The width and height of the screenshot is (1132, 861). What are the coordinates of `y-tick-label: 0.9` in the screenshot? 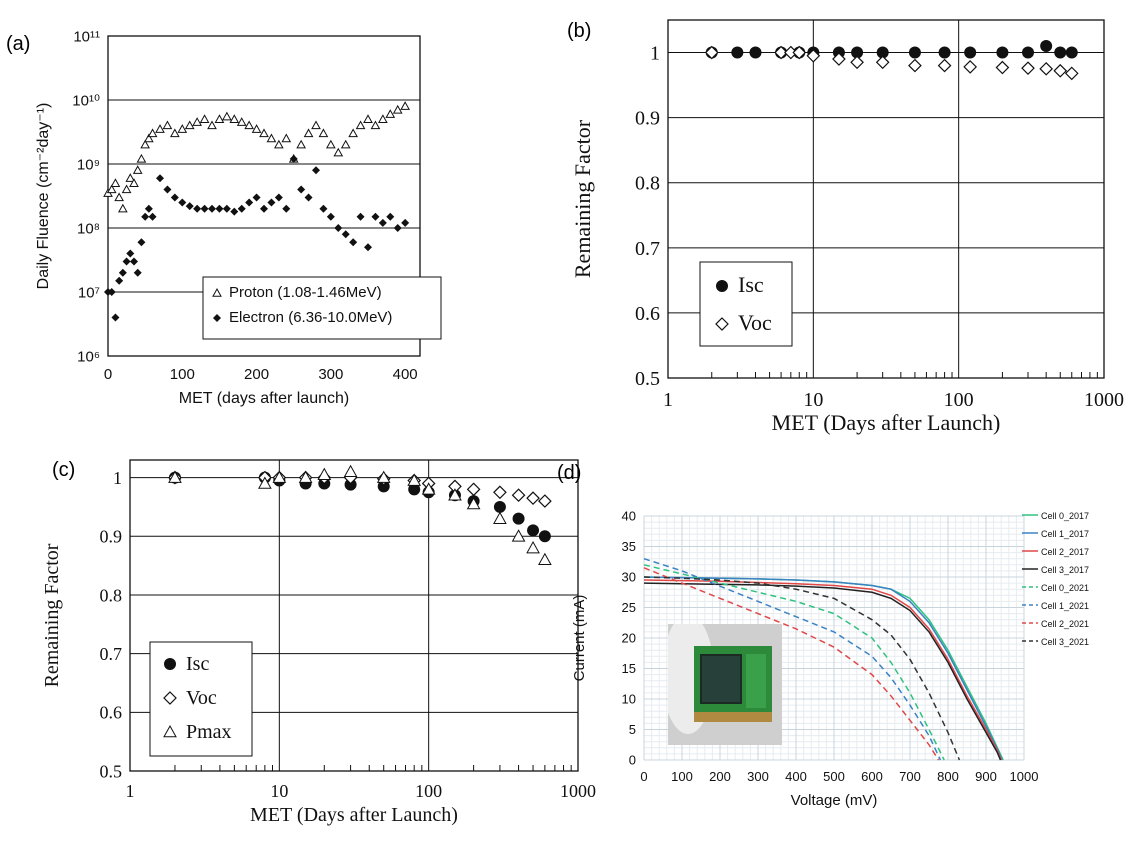 It's located at (647, 119).